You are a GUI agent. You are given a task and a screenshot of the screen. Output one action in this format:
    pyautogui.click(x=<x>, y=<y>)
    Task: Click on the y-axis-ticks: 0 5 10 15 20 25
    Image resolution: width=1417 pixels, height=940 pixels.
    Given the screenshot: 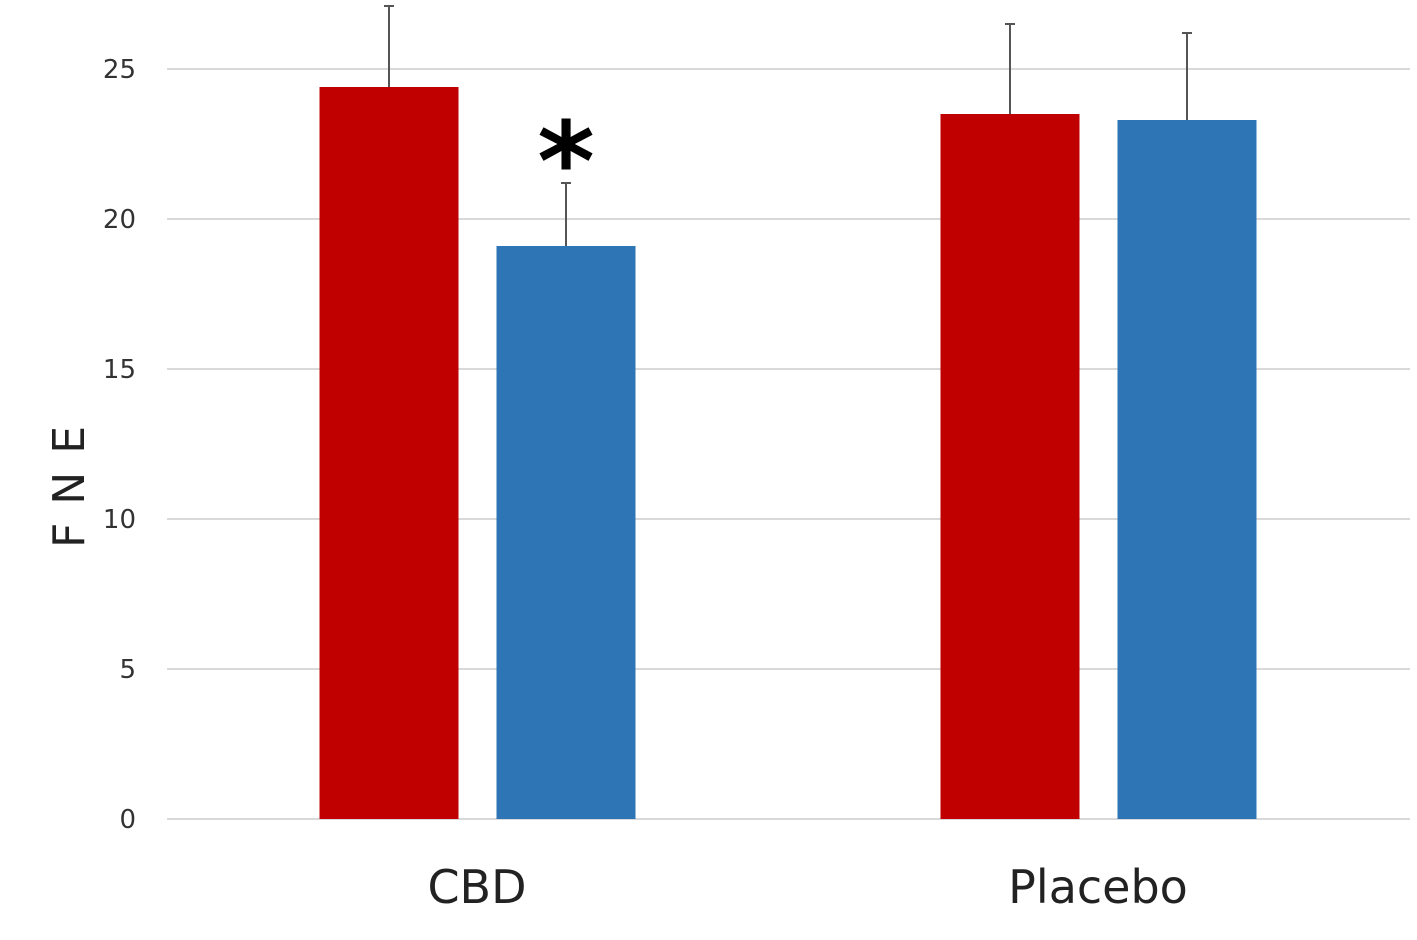 What is the action you would take?
    pyautogui.click(x=119, y=445)
    